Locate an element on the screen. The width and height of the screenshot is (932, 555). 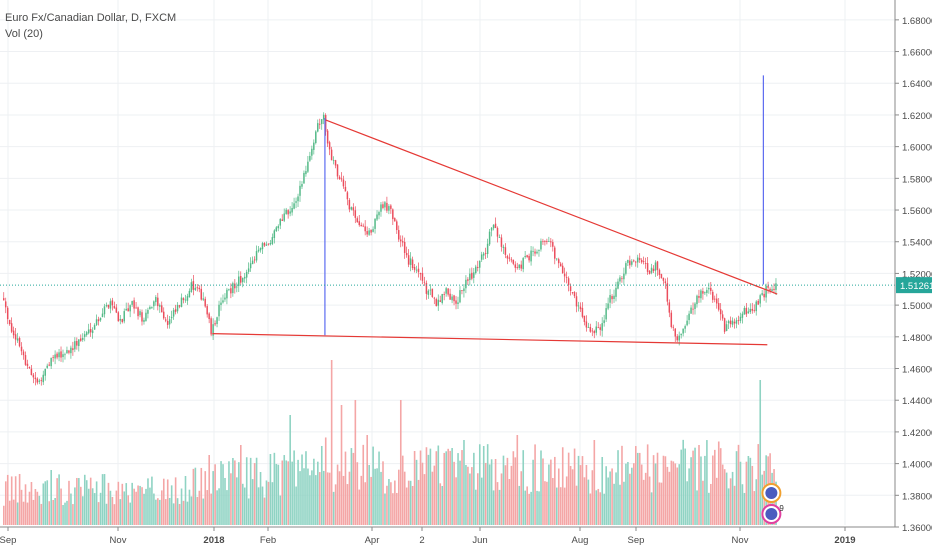
event-badge-icon: 9 is located at coordinates (772, 514).